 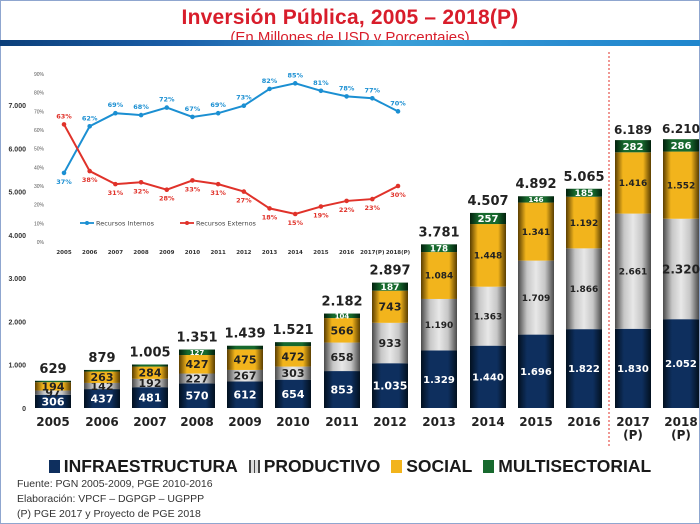 What do you see at coordinates (141, 191) in the screenshot?
I see `line-data-label-recursos-externos: 32%` at bounding box center [141, 191].